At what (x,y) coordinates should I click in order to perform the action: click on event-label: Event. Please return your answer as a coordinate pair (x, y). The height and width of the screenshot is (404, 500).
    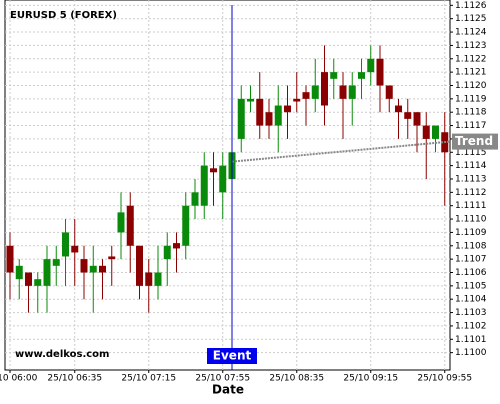
    Looking at the image, I should click on (232, 356).